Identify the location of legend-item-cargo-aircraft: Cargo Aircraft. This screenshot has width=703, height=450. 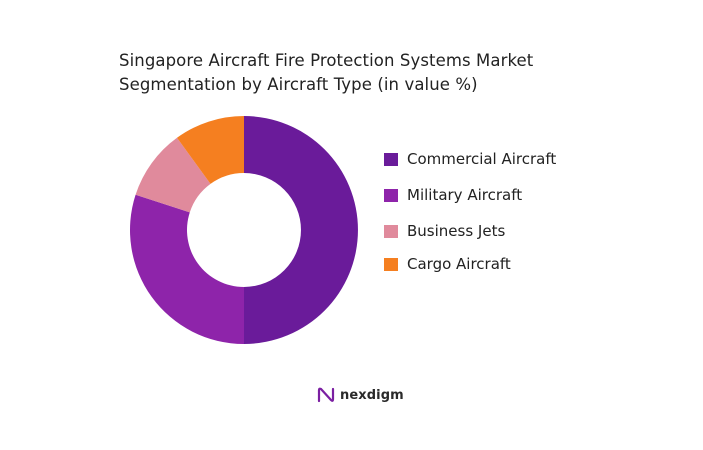
(447, 264).